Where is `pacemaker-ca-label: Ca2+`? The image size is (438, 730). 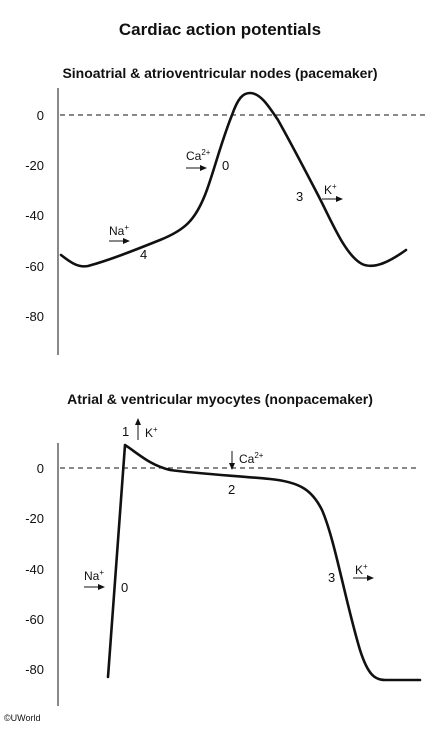 pacemaker-ca-label: Ca2+ is located at coordinates (198, 155).